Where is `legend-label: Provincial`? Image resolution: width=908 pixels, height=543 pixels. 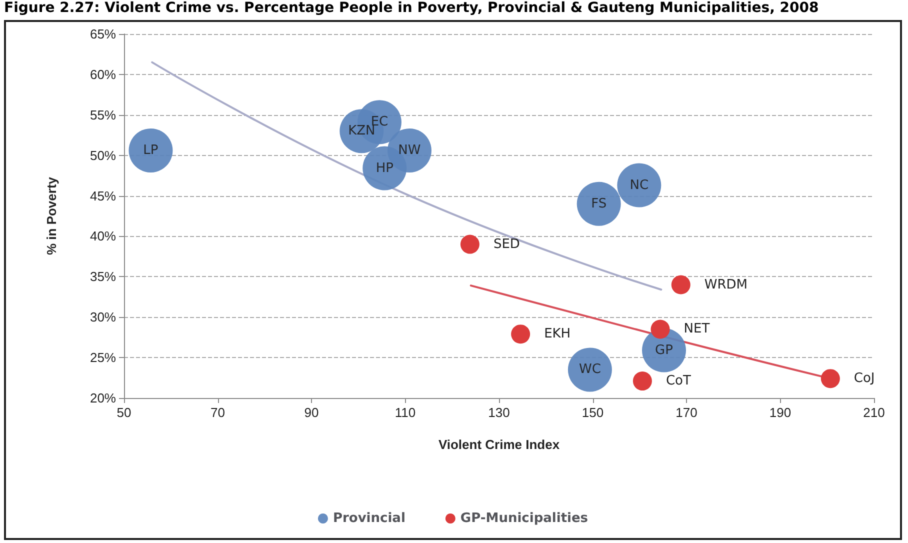
legend-label: Provincial is located at coordinates (369, 518).